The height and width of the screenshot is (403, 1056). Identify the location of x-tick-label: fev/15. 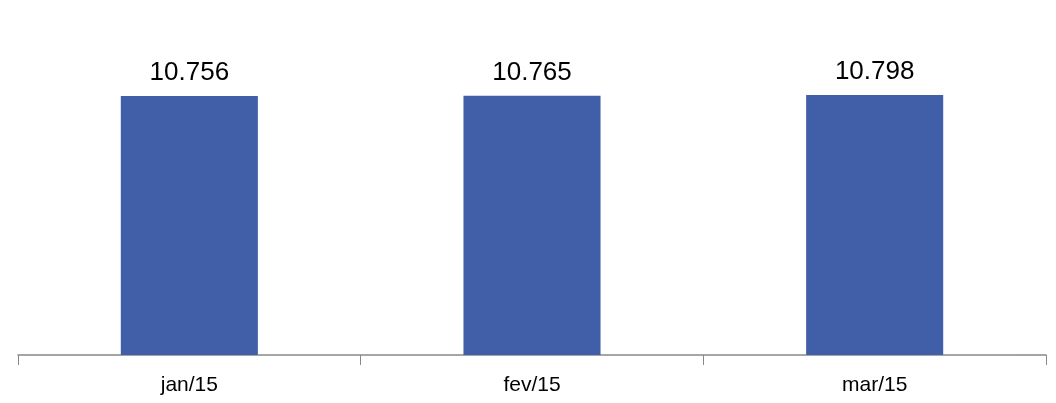
(532, 383).